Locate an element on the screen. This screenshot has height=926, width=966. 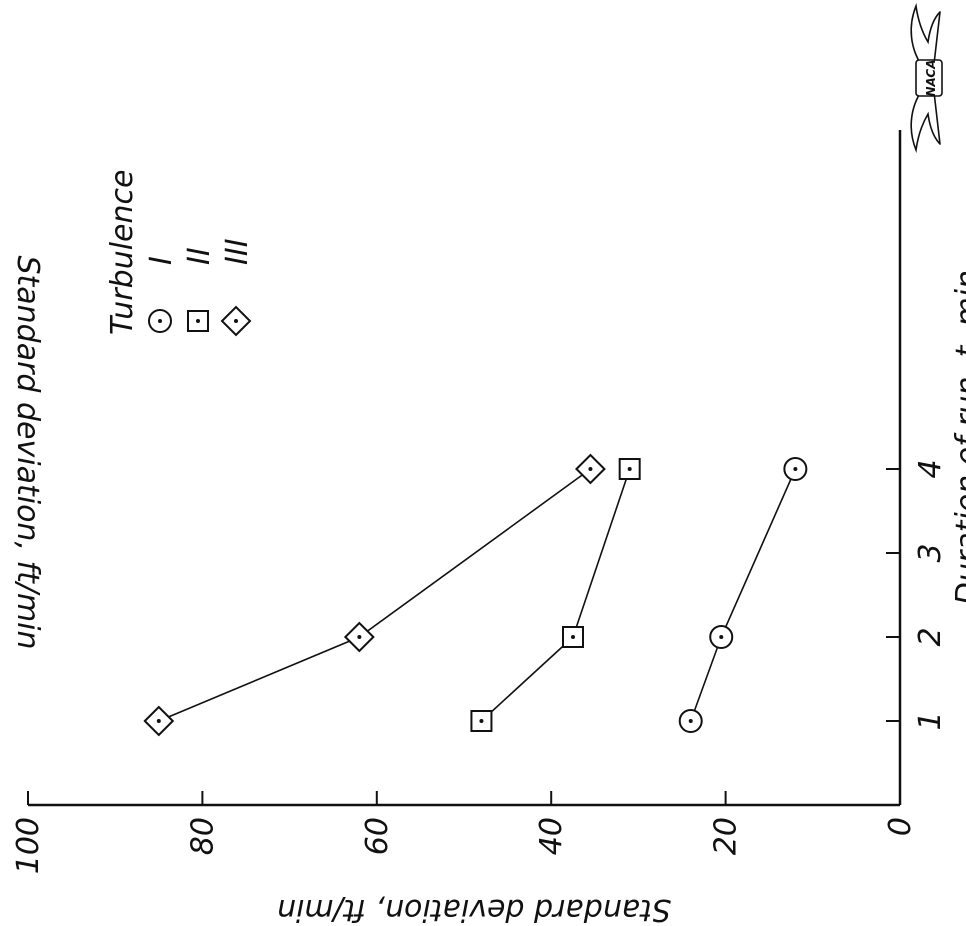
naca-text: NACA is located at coordinates (931, 77).